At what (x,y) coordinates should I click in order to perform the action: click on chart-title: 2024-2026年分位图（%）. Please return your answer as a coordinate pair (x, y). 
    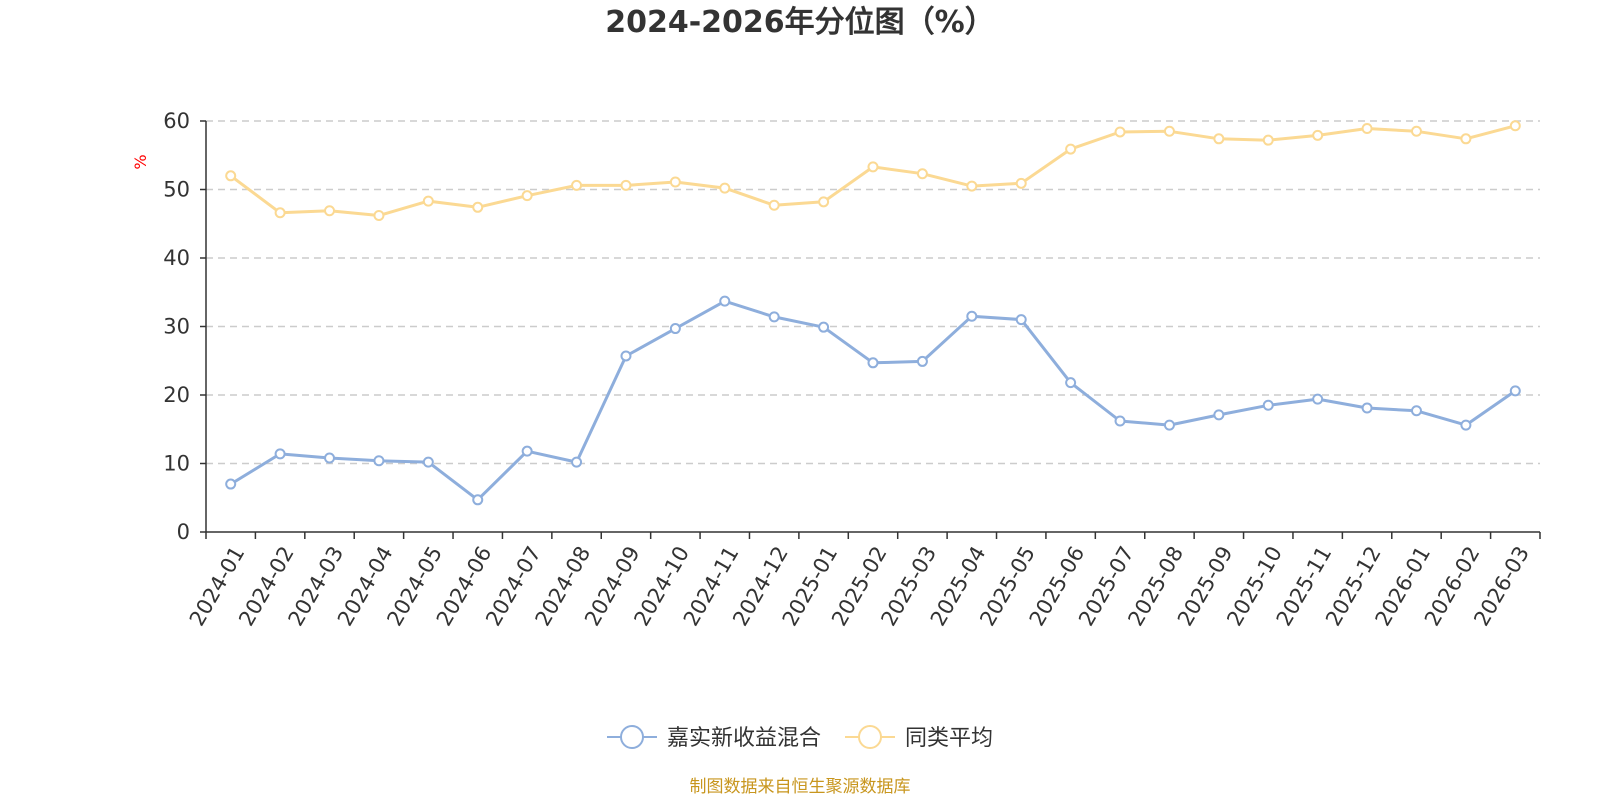
    Looking at the image, I should click on (800, 22).